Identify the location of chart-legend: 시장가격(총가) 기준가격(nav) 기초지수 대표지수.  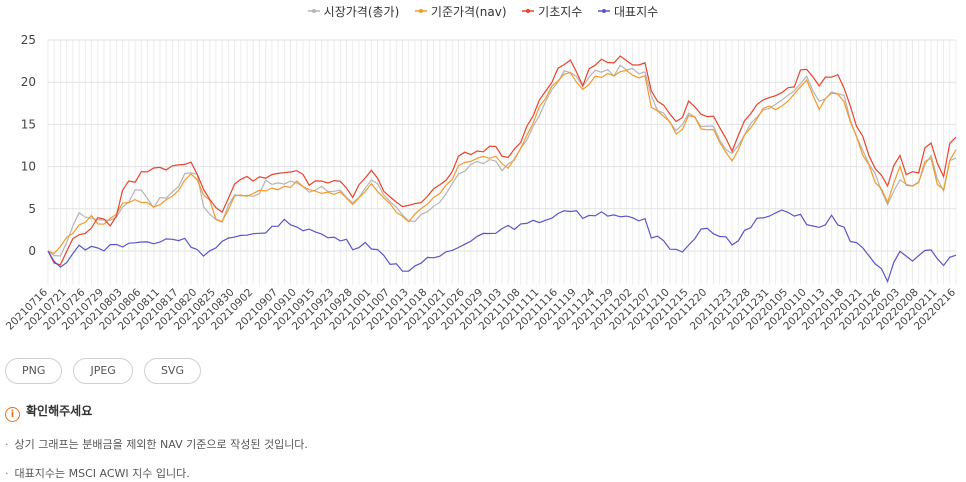
(483, 11).